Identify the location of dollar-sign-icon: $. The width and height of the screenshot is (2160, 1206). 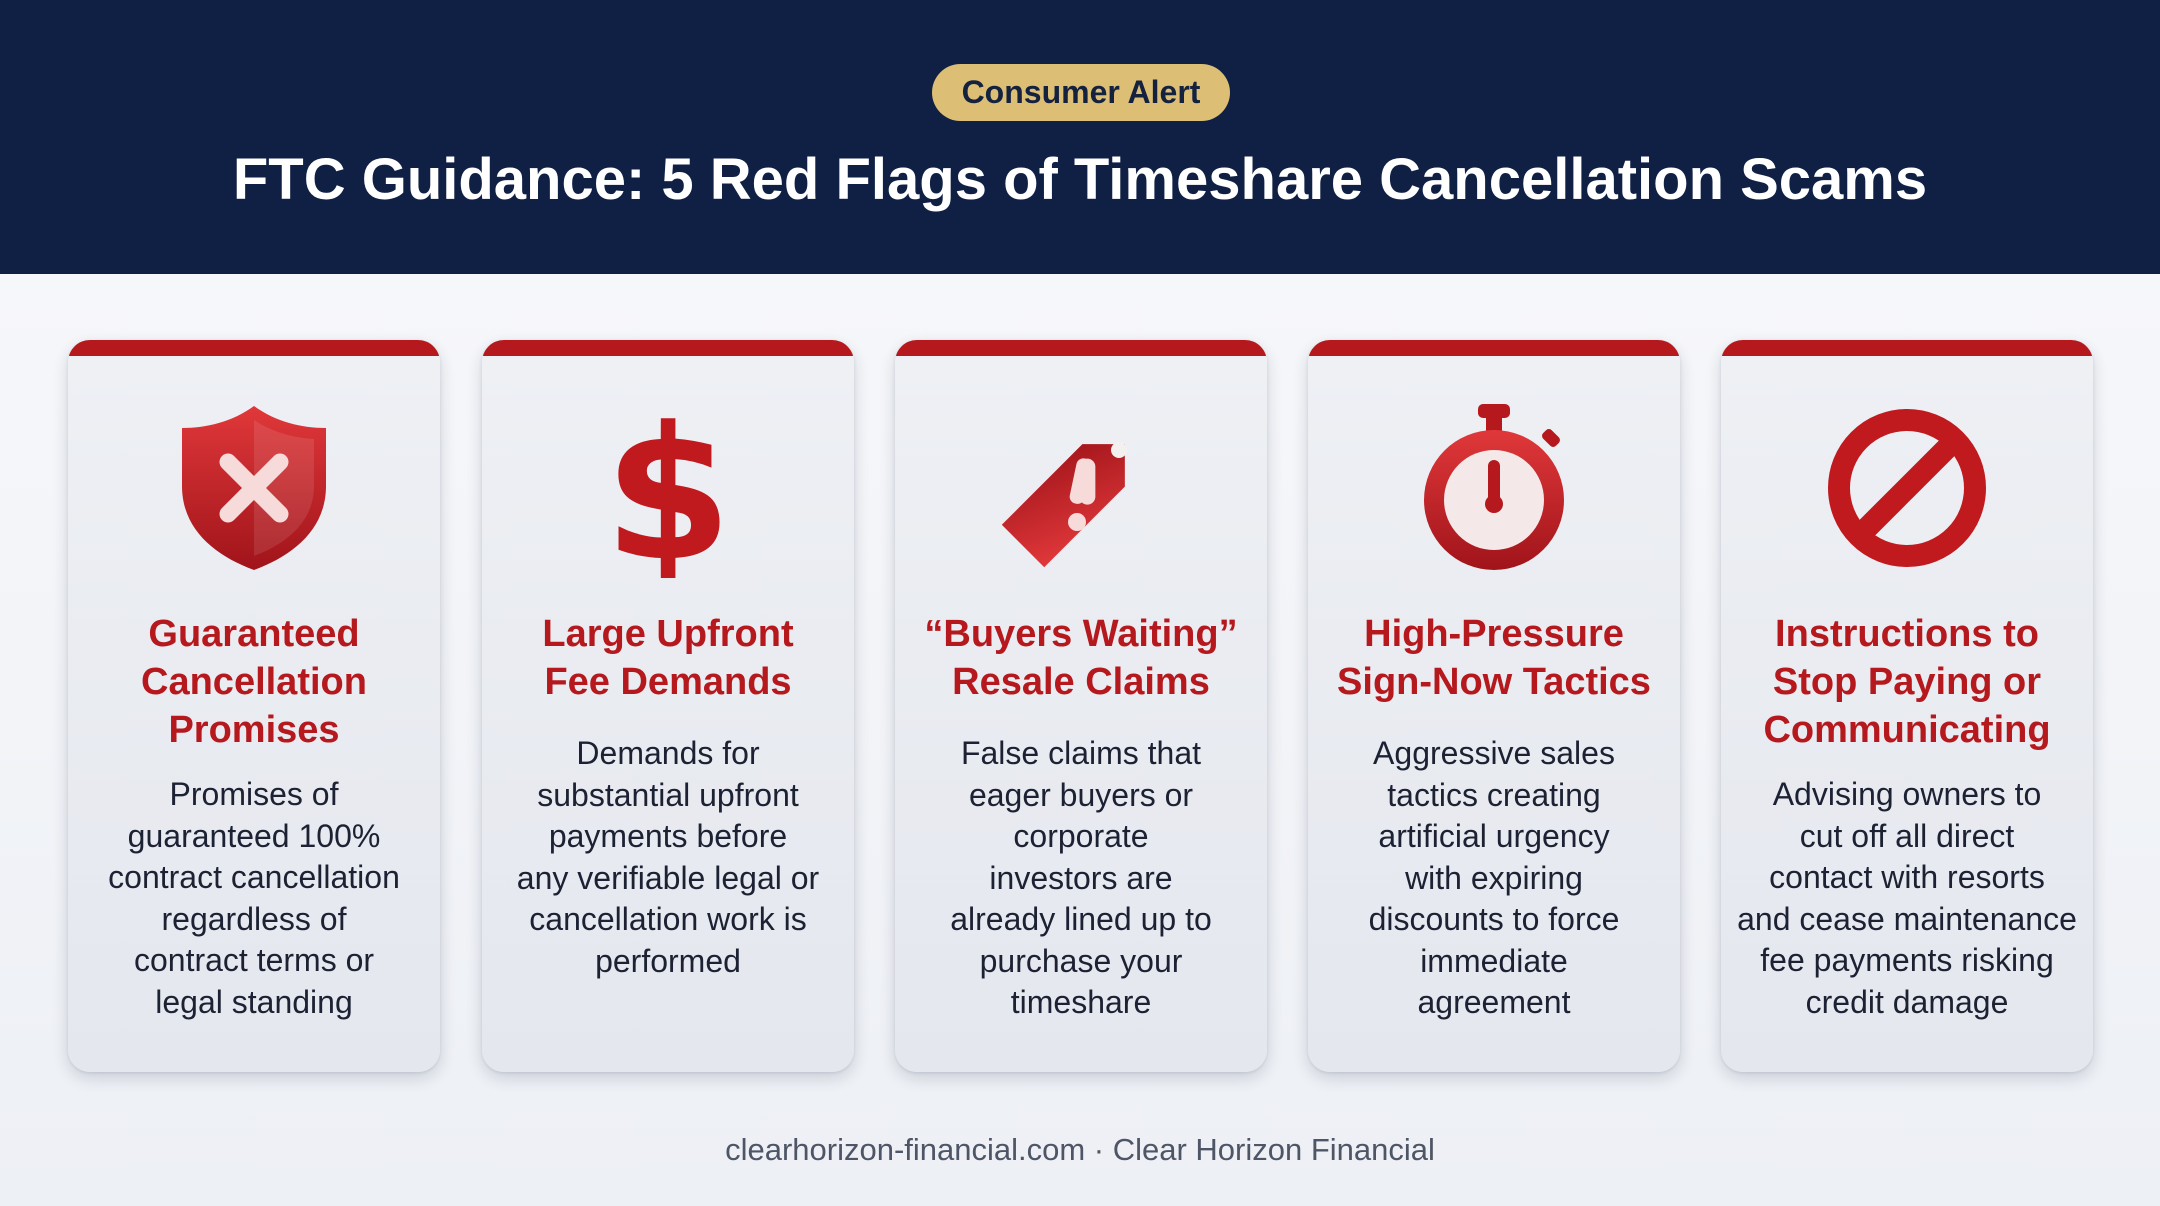
(668, 488).